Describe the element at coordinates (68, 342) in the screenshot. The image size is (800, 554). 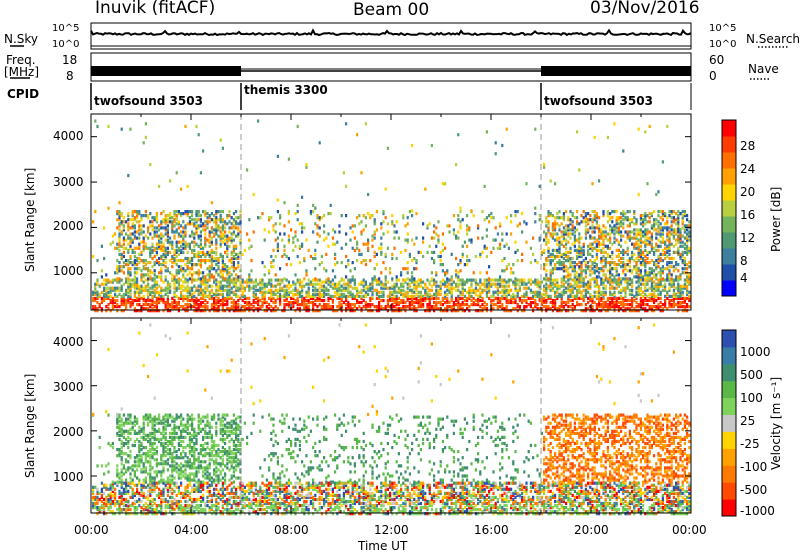
I see `velocity-ytick-4000: 4000` at that location.